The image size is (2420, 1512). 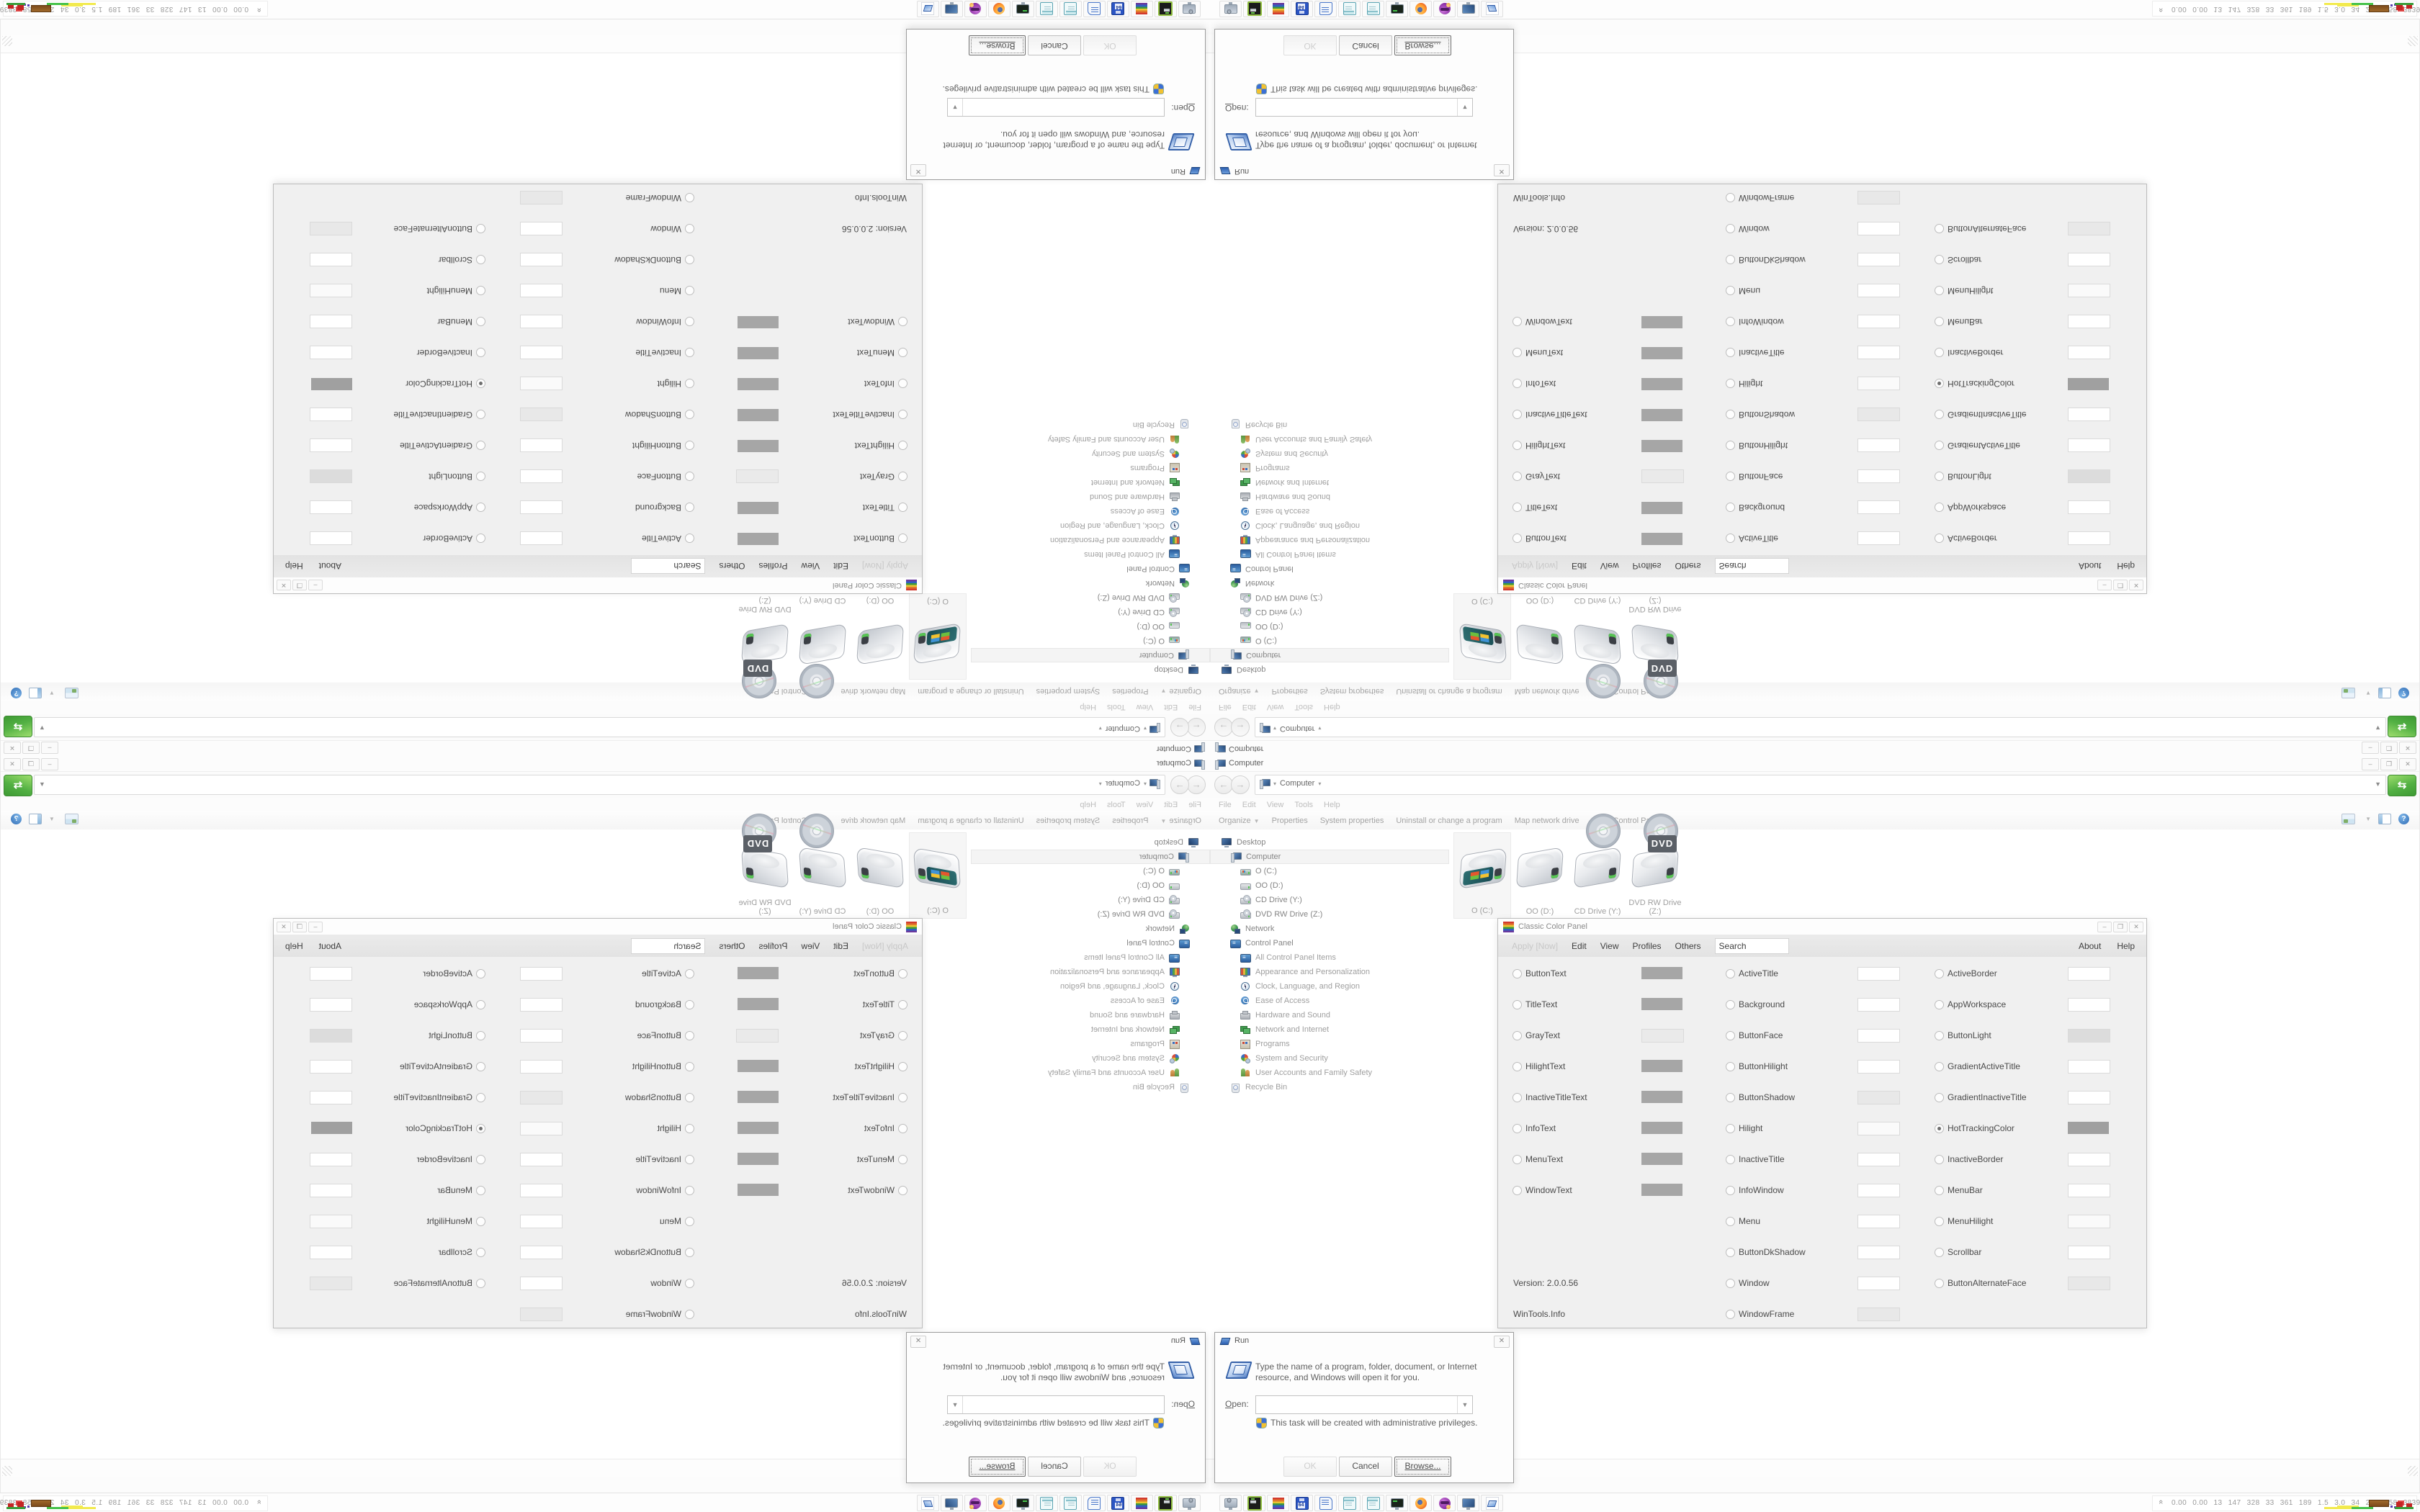 I want to click on views-thumbnail-icon, so click(x=71, y=819).